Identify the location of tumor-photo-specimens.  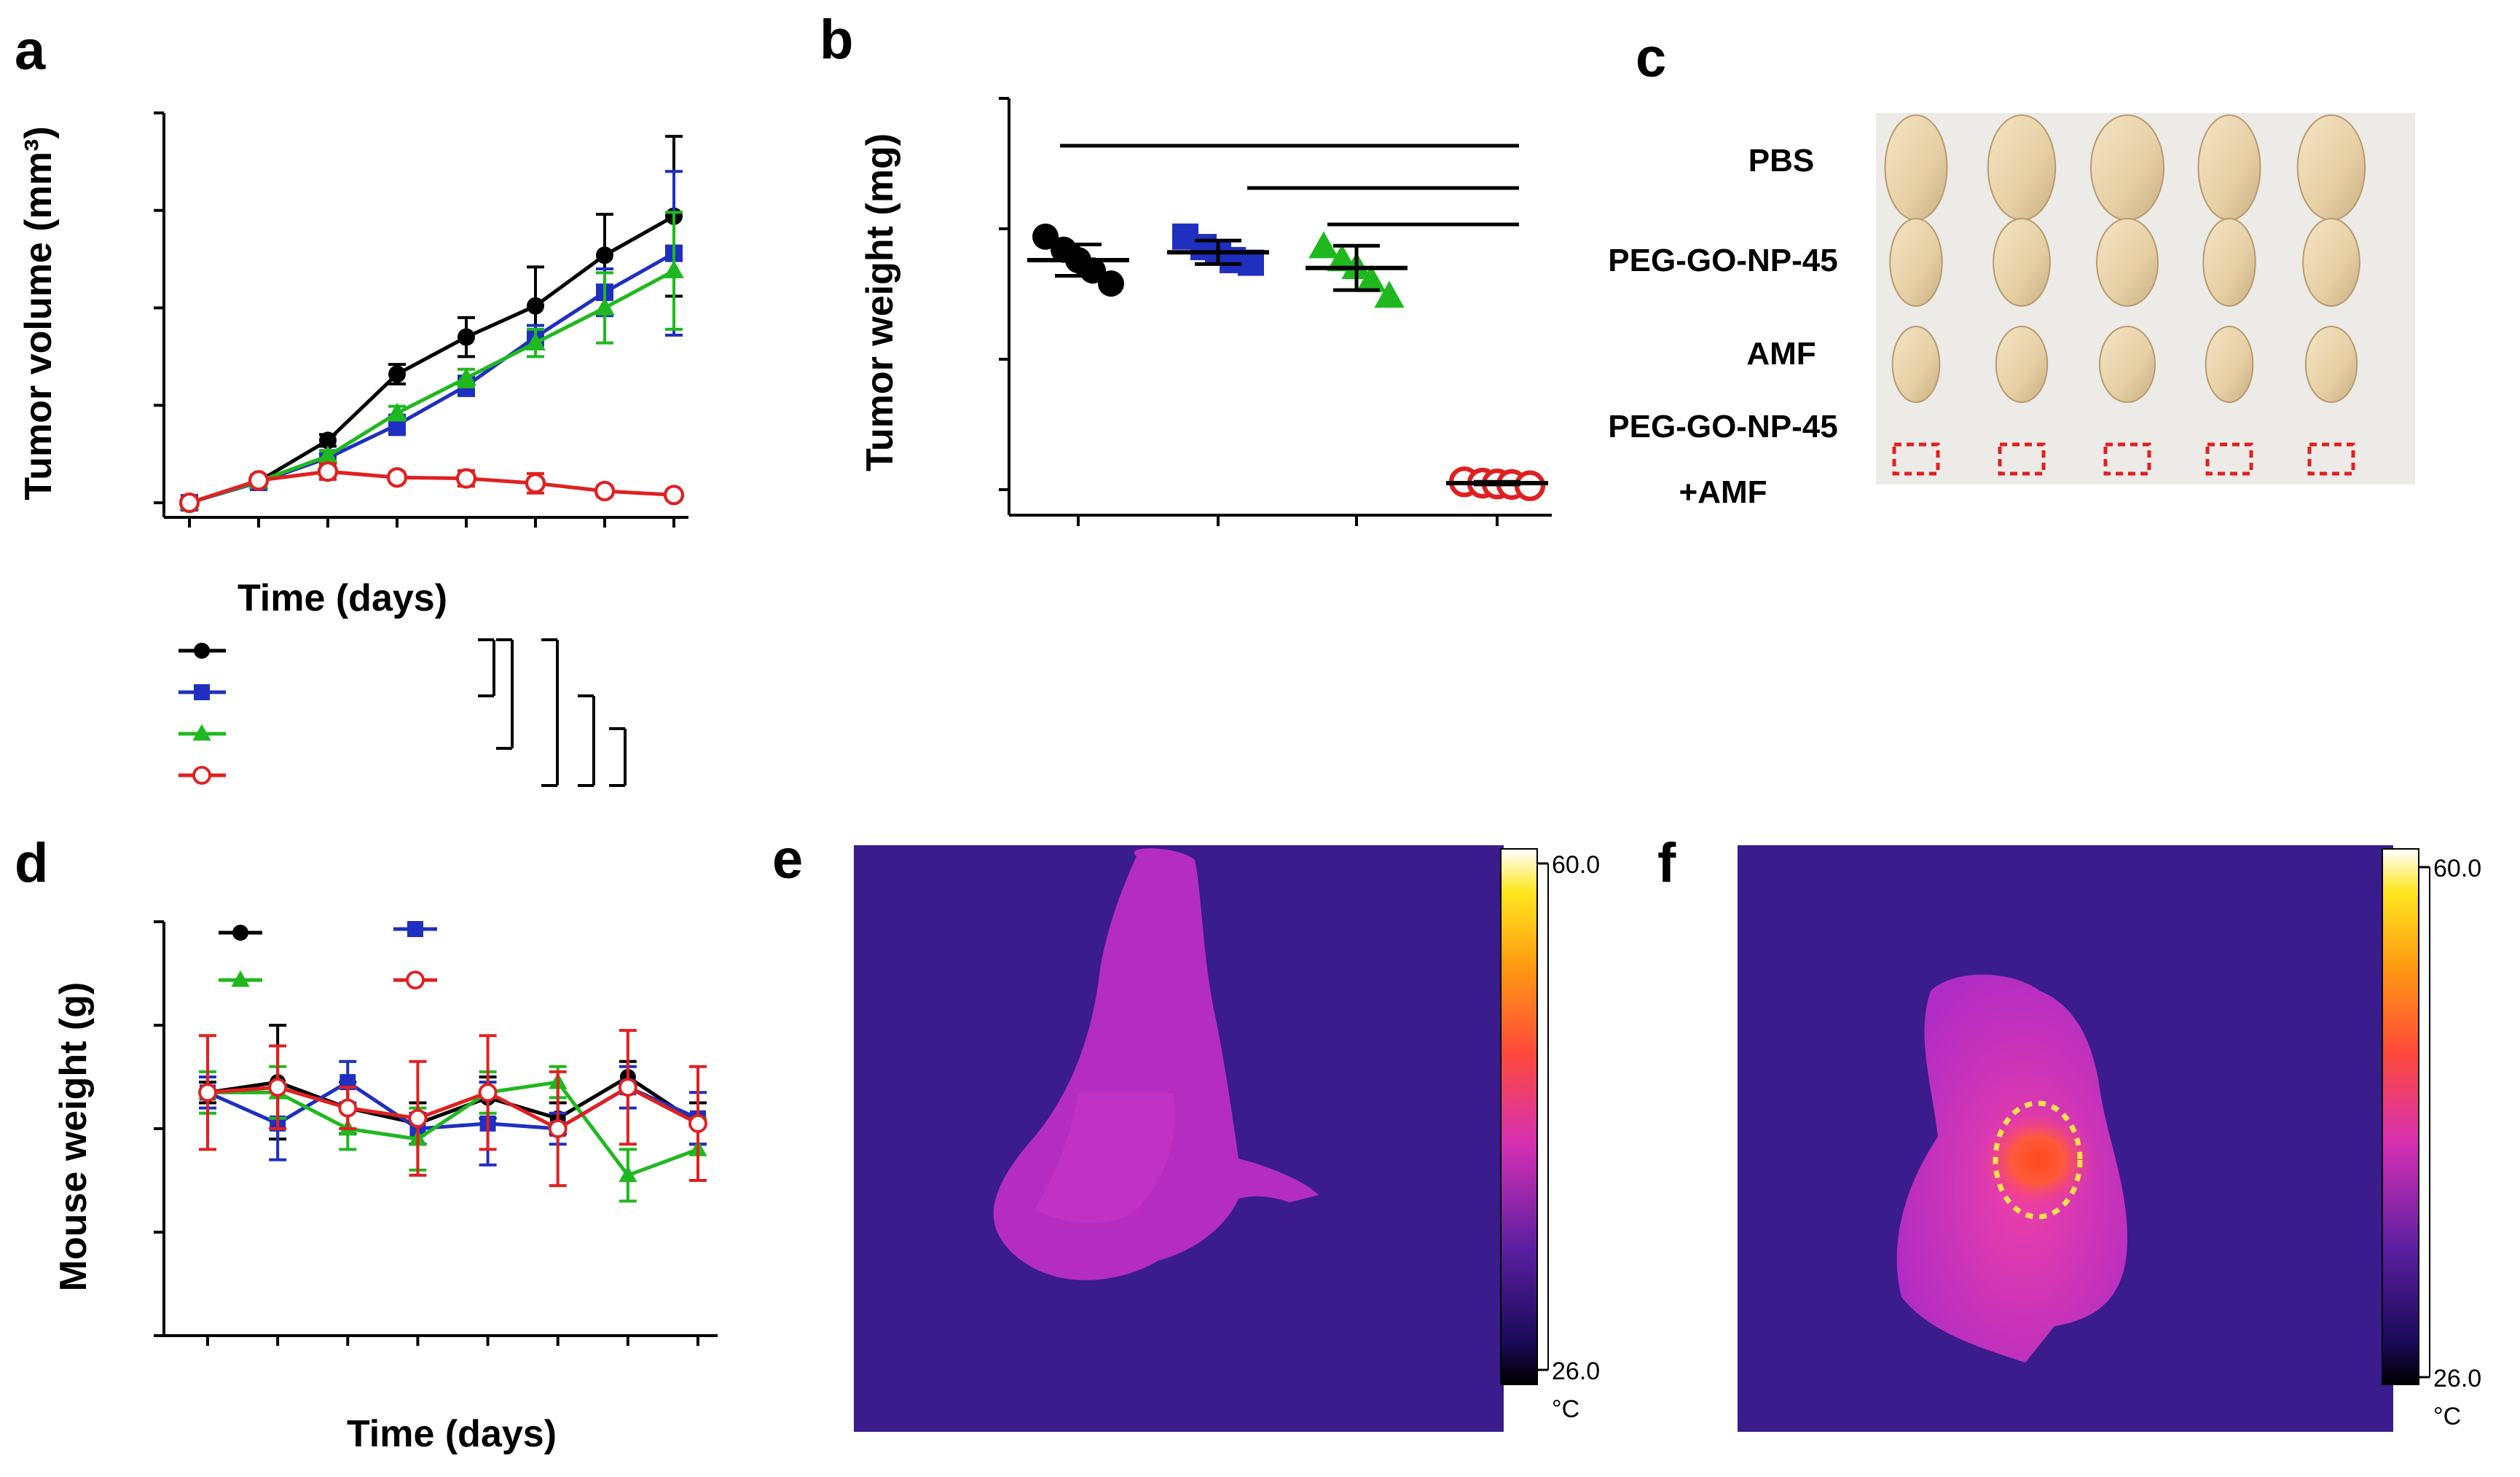
(2125, 295).